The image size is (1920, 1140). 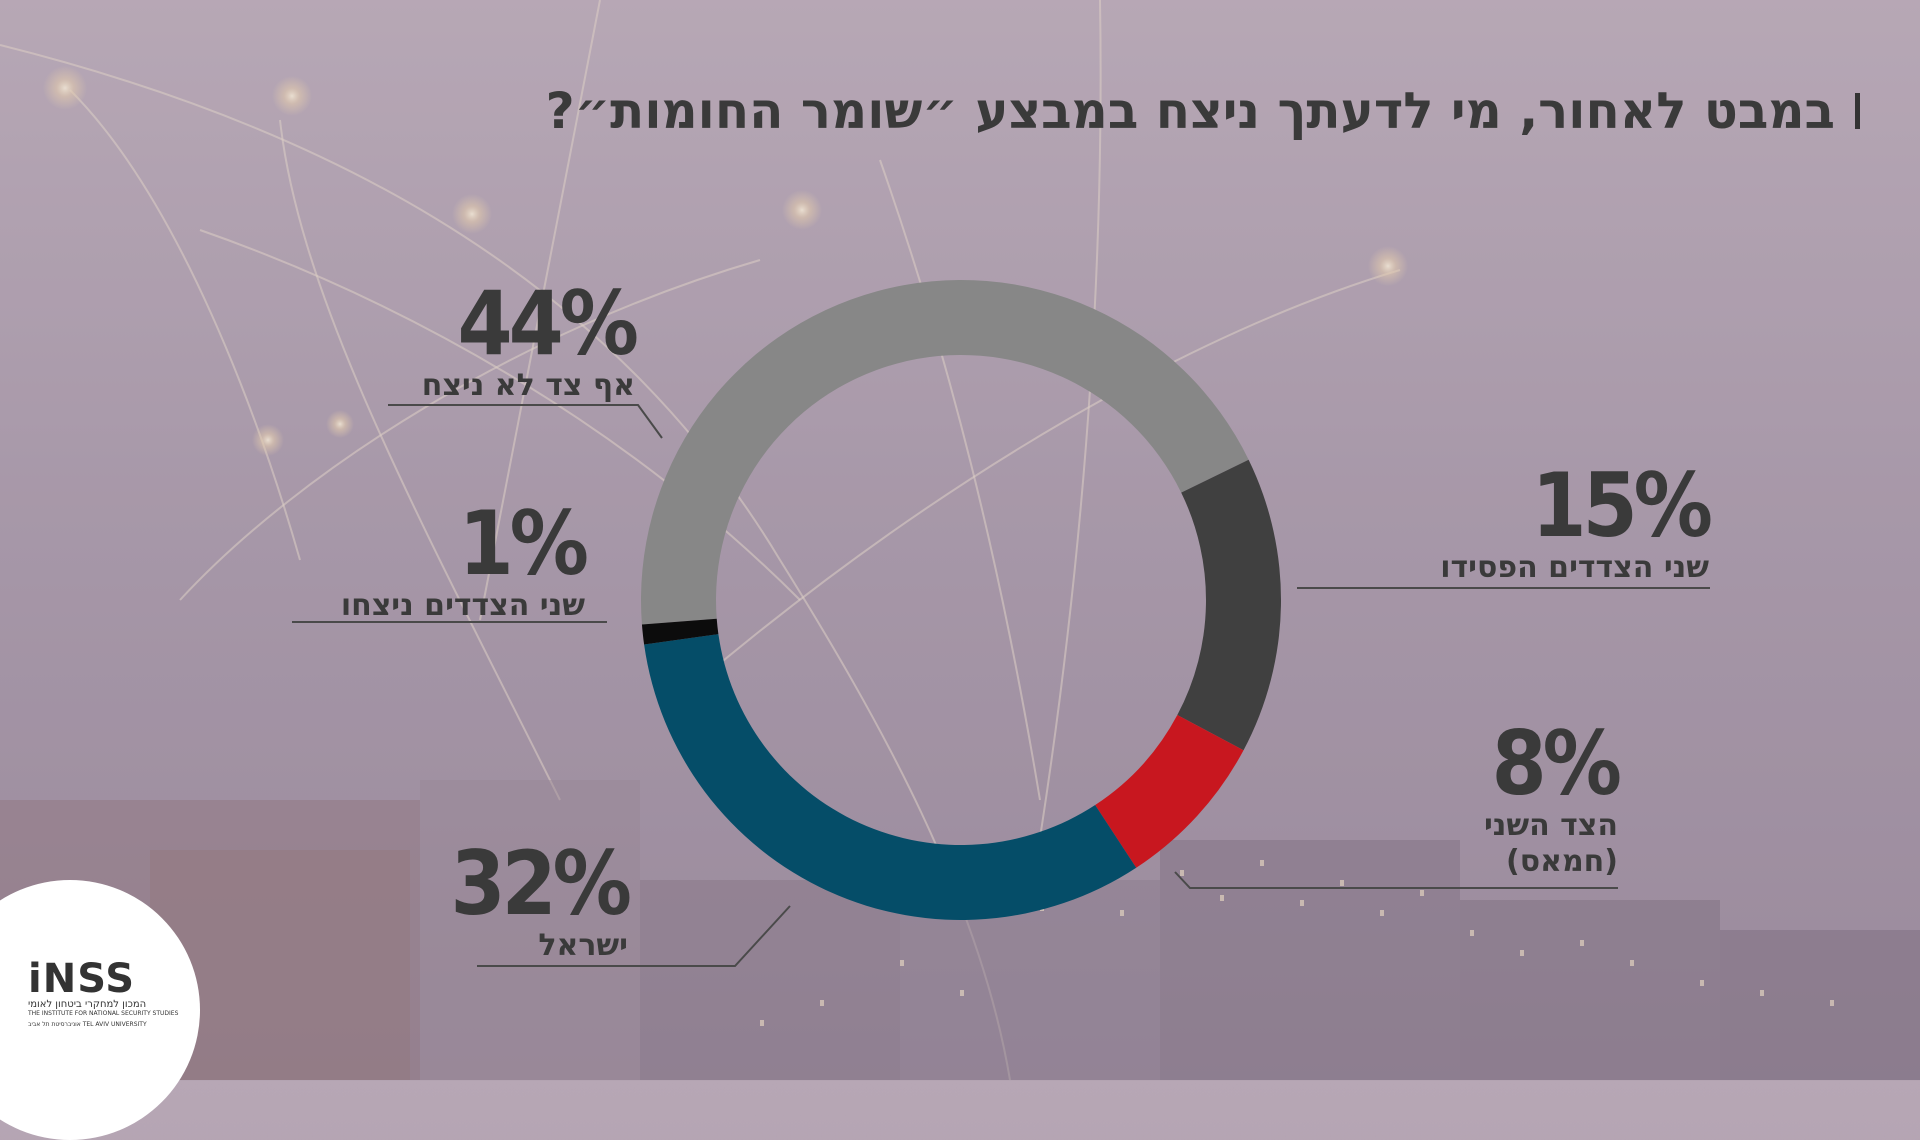 I want to click on pct-nobody: 44%, so click(x=548, y=323).